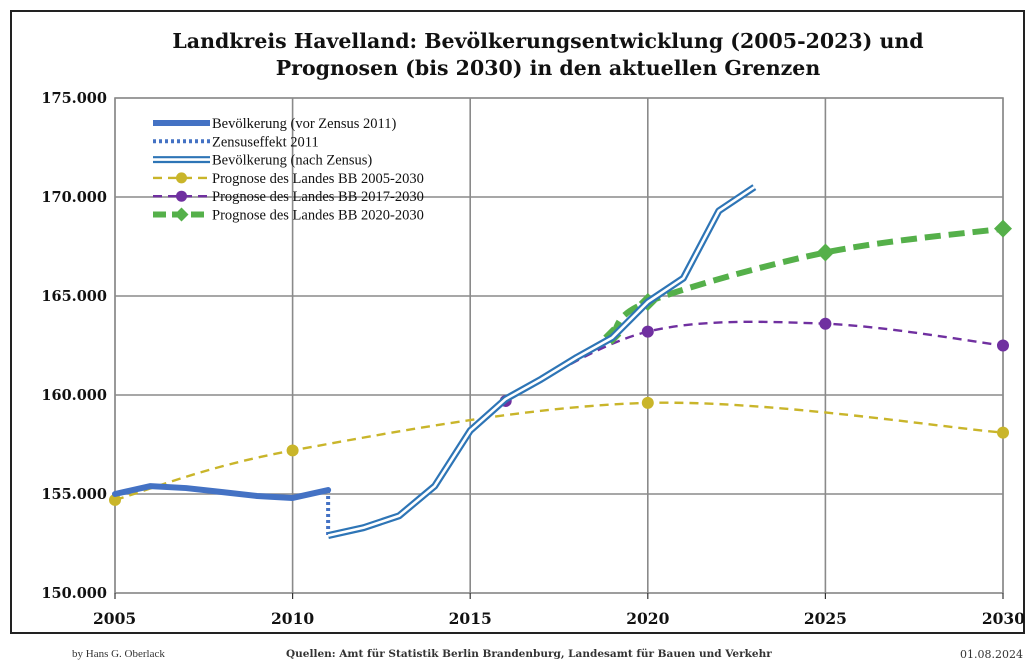 This screenshot has width=1035, height=672. What do you see at coordinates (470, 618) in the screenshot?
I see `x-tick-label: 2015` at bounding box center [470, 618].